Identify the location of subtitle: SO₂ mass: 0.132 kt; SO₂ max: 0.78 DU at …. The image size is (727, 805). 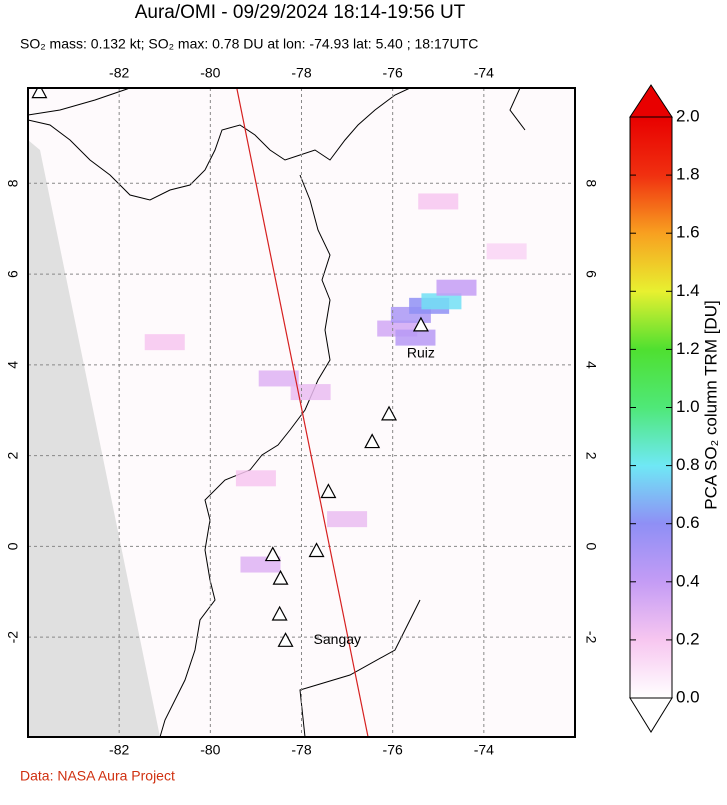
(249, 44).